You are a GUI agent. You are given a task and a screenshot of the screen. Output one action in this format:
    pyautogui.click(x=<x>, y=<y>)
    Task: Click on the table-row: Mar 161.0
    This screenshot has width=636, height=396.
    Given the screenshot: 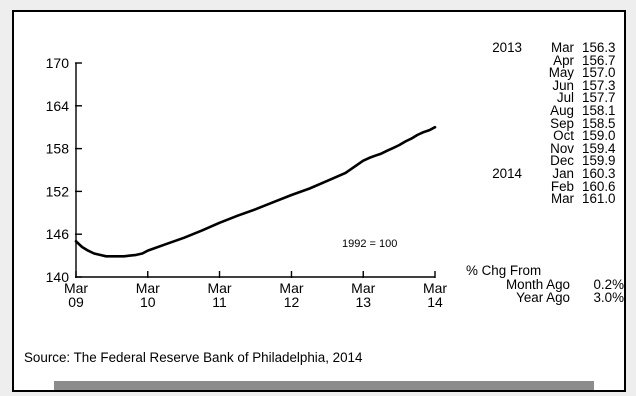 What is the action you would take?
    pyautogui.click(x=554, y=199)
    